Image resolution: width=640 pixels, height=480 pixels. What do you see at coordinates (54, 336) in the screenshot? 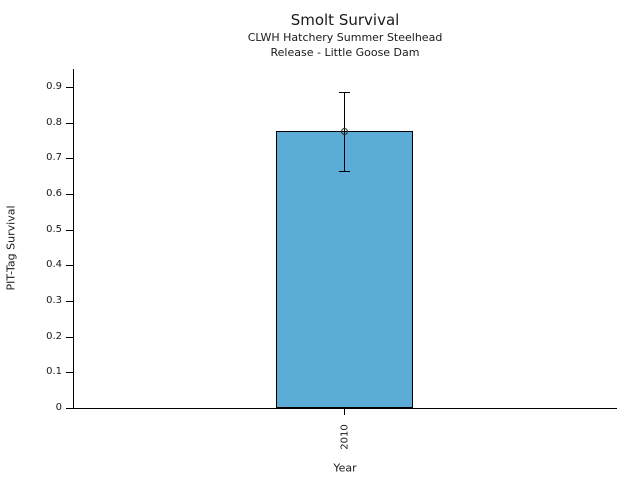
I see `y-tick-label: 0.2` at bounding box center [54, 336].